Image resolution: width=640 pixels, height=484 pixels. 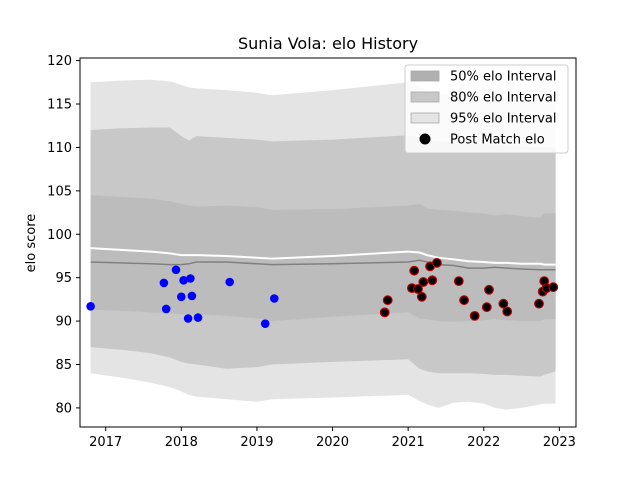 I want to click on y-tick-label: 110, so click(x=59, y=148).